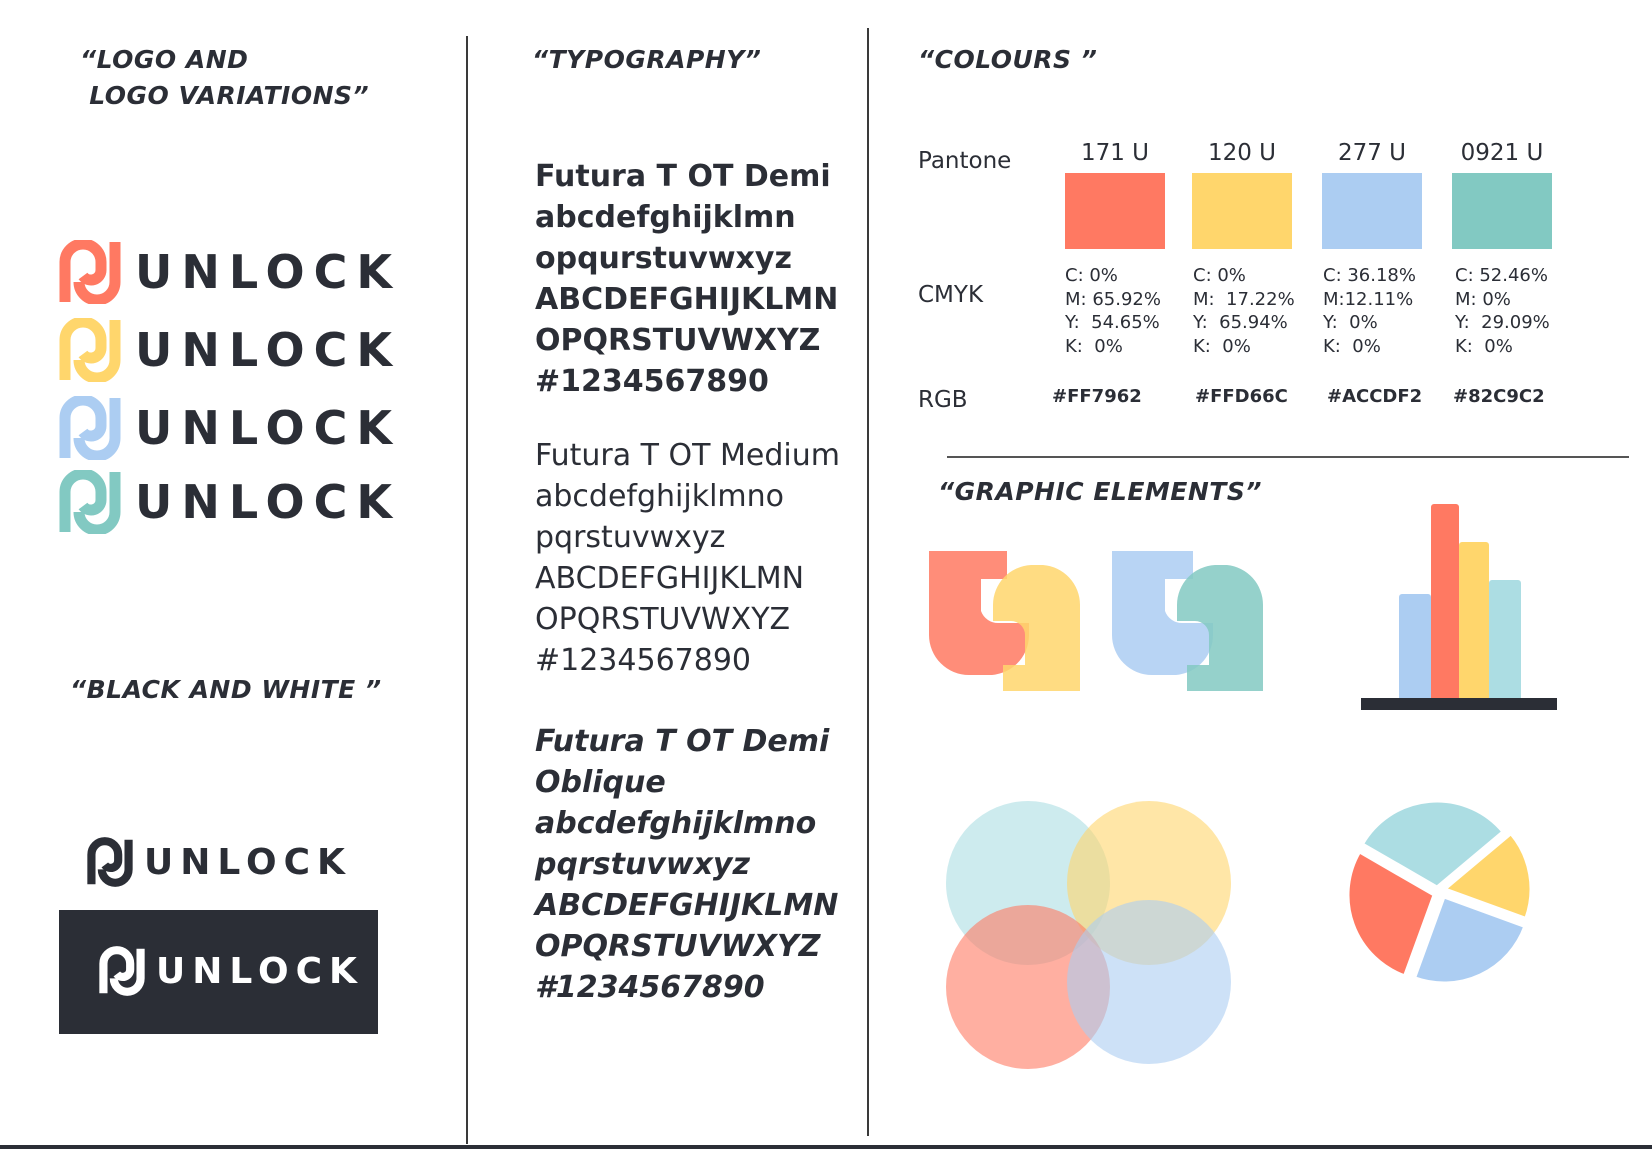 The height and width of the screenshot is (1150, 1652). I want to click on cmyk-values: C: 0% M: 65.92% Y: 54.65% K: 0%, so click(1113, 311).